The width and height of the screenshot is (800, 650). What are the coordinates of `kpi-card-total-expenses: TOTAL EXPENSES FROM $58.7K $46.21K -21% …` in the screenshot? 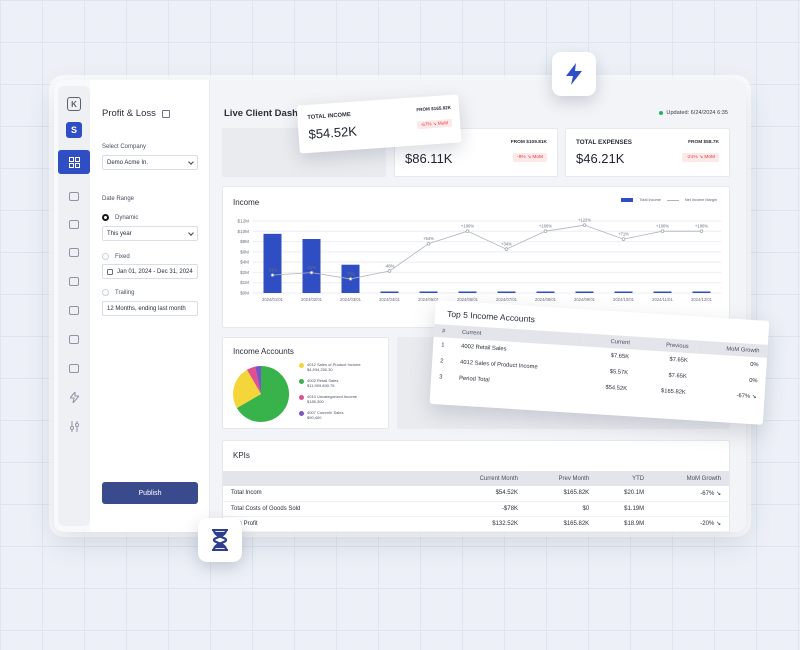 It's located at (647, 152).